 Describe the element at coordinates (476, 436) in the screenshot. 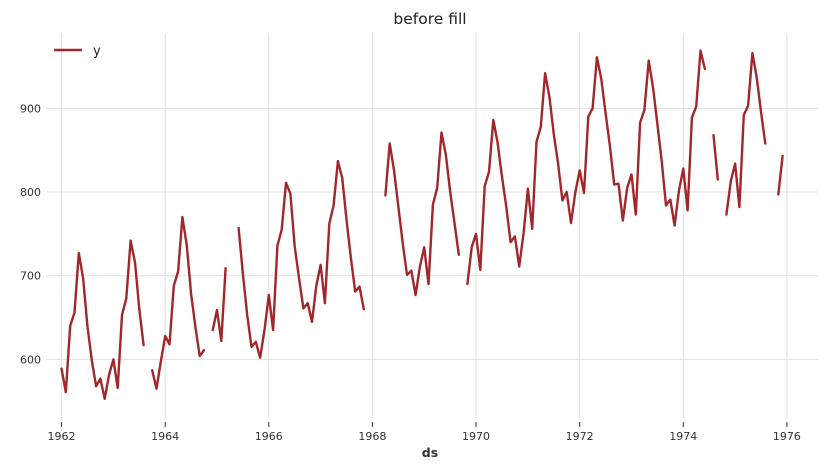

I see `x-tick-label: 1970` at that location.